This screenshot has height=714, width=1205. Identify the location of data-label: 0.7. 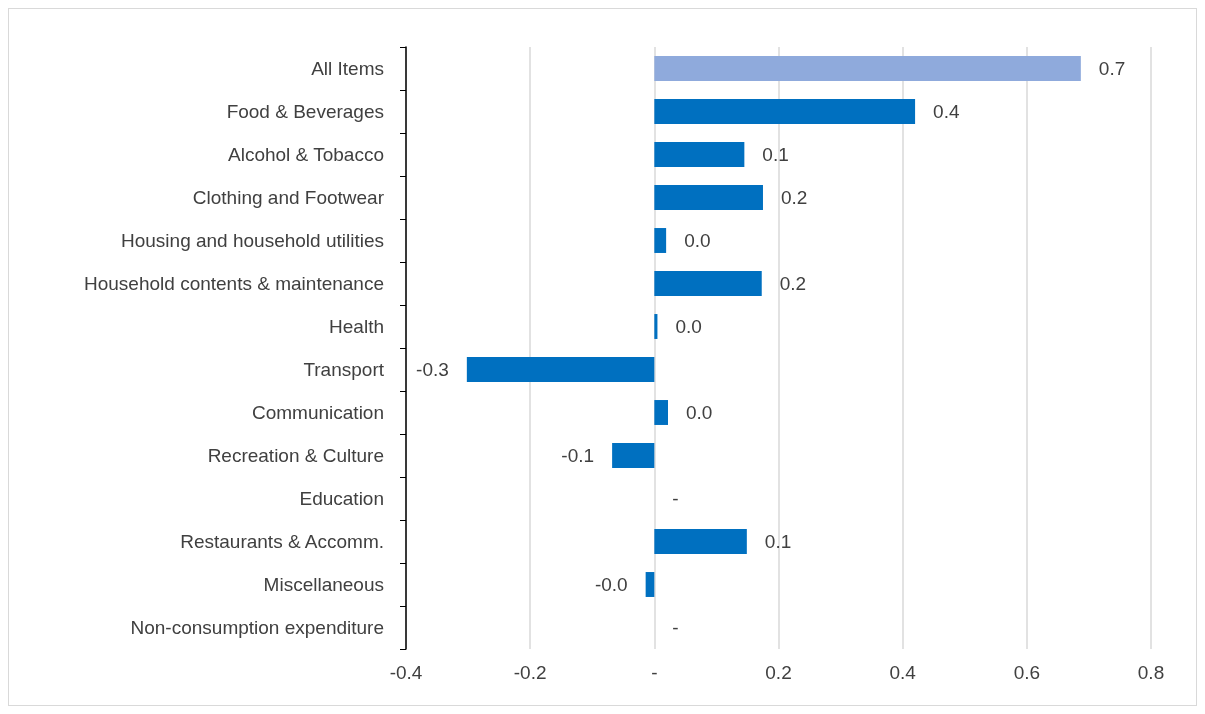
(1112, 68).